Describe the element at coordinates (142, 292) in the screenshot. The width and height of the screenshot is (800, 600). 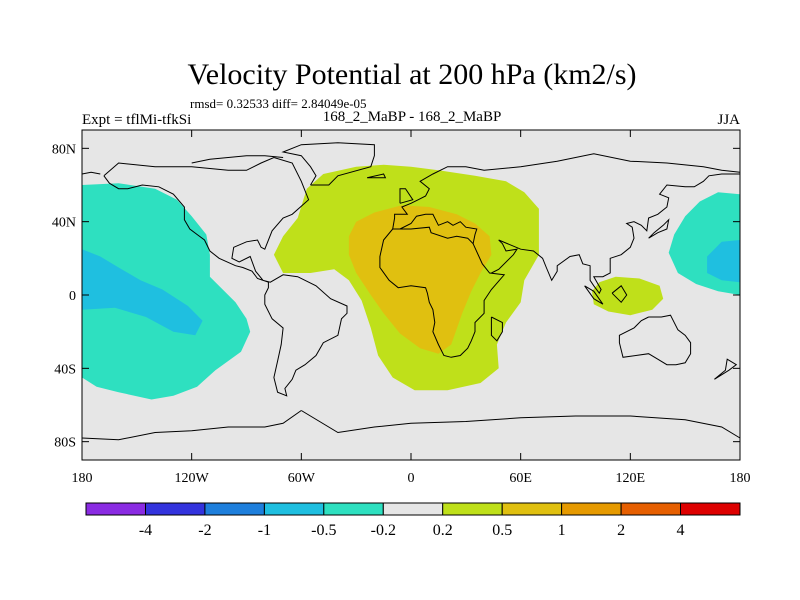
I see `contour-region-pacific-negative-inner` at that location.